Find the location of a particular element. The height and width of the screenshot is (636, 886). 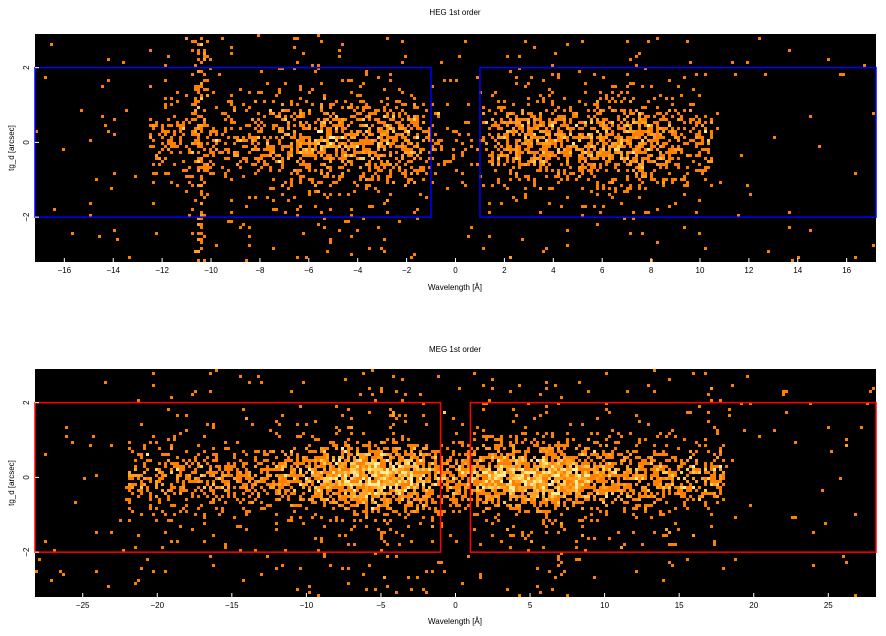

heg-extraction-region-plus is located at coordinates (678, 142).